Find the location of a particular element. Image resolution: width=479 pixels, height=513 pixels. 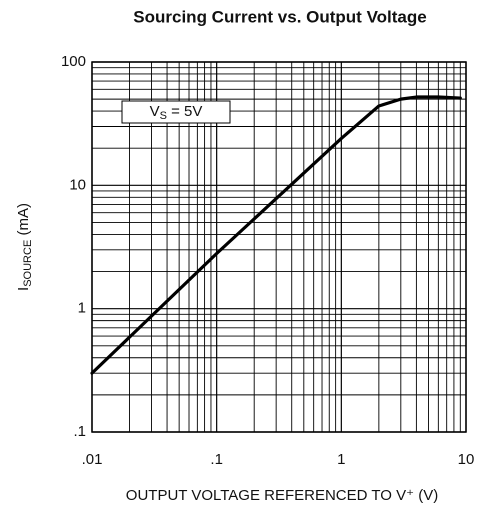

y-tick-label: 1 is located at coordinates (82, 308).